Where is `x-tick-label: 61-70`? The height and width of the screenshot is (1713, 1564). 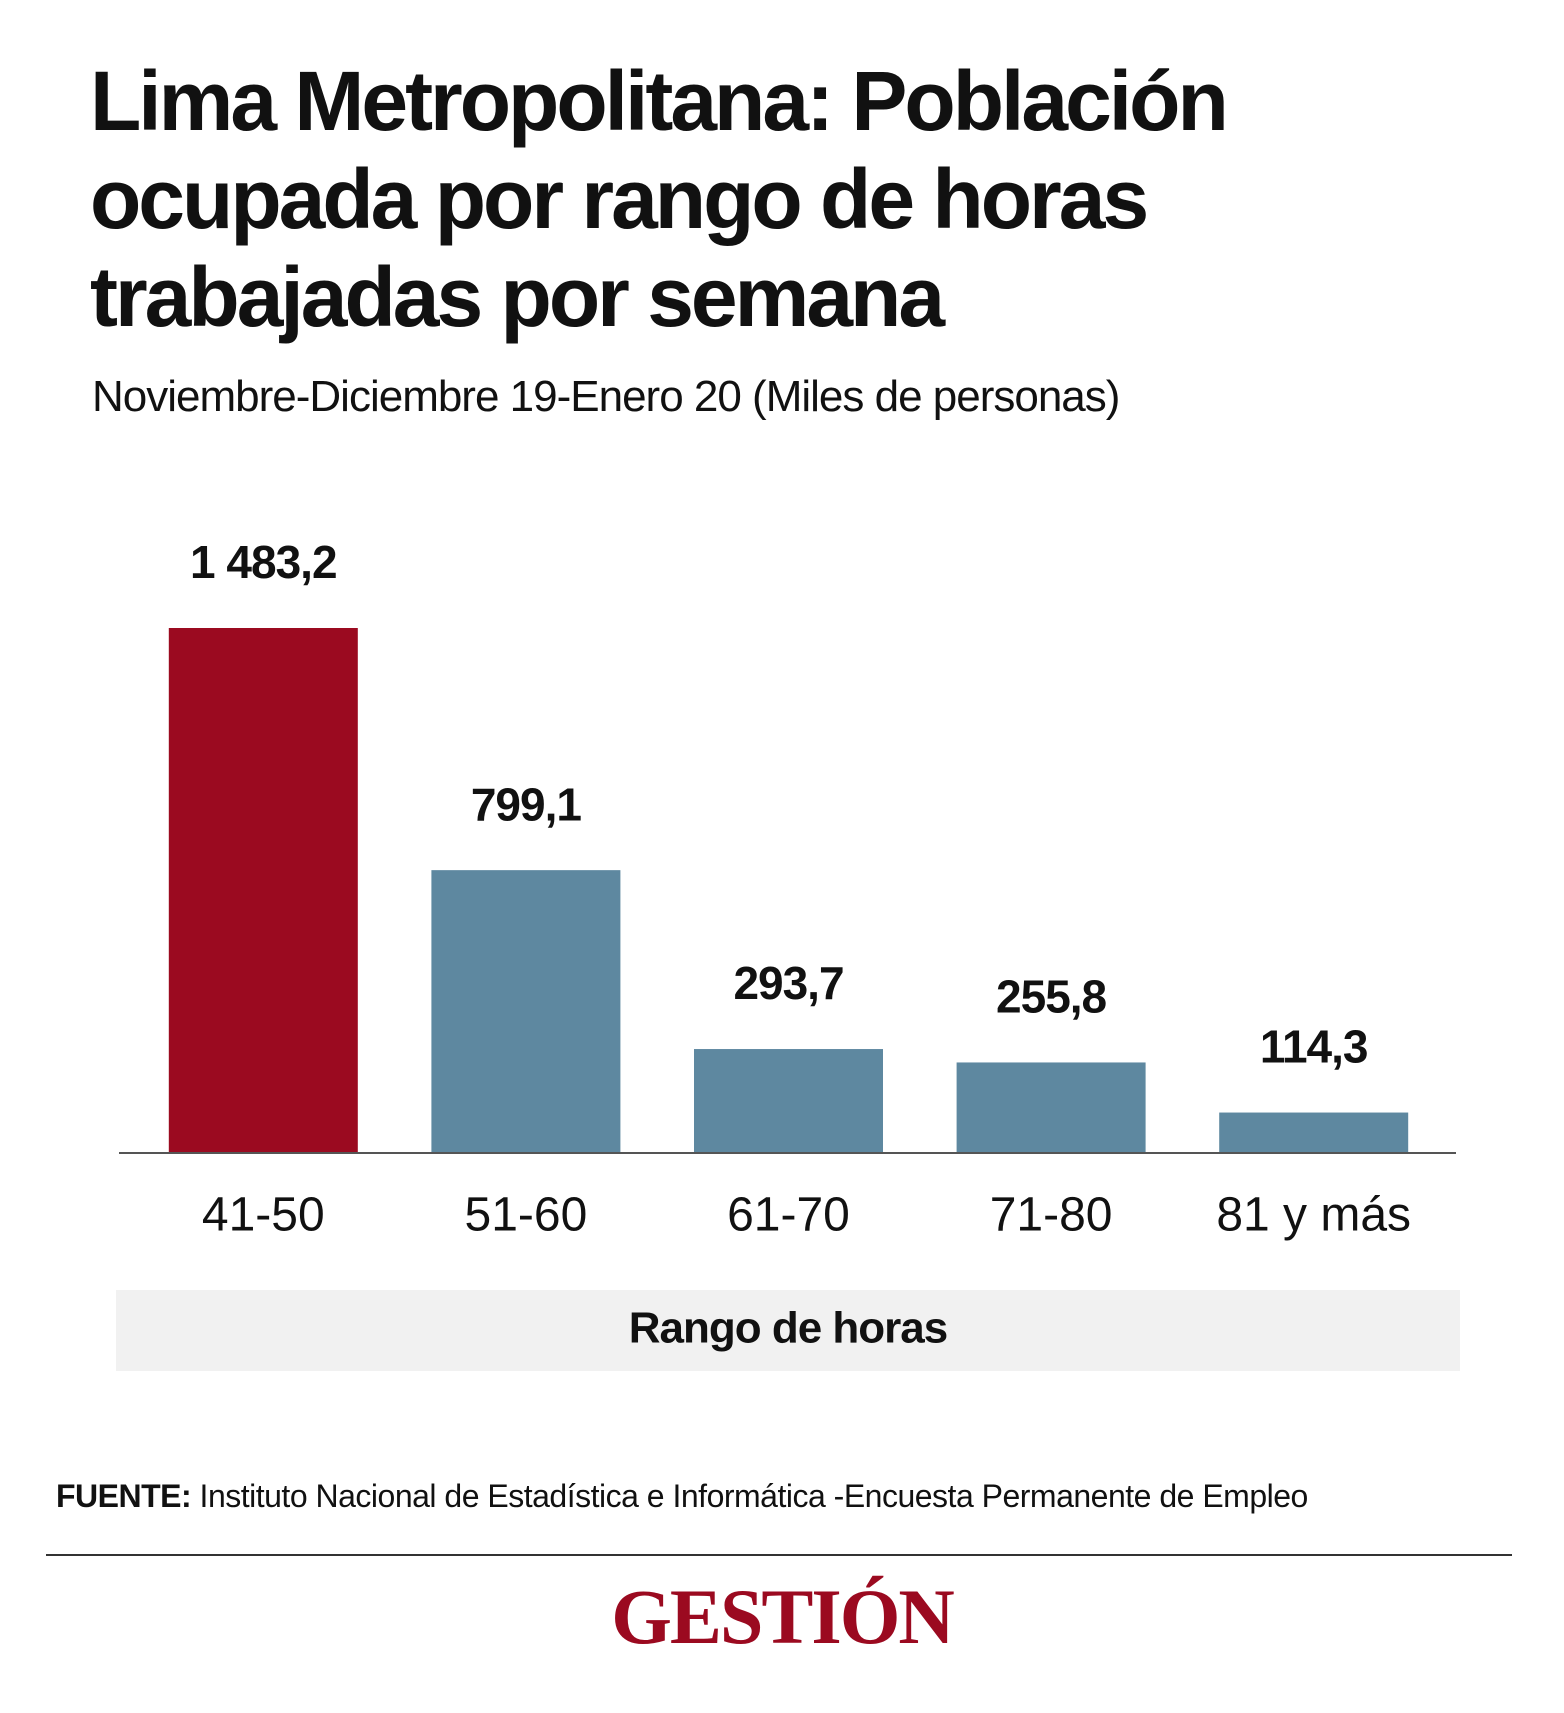
x-tick-label: 61-70 is located at coordinates (788, 1215).